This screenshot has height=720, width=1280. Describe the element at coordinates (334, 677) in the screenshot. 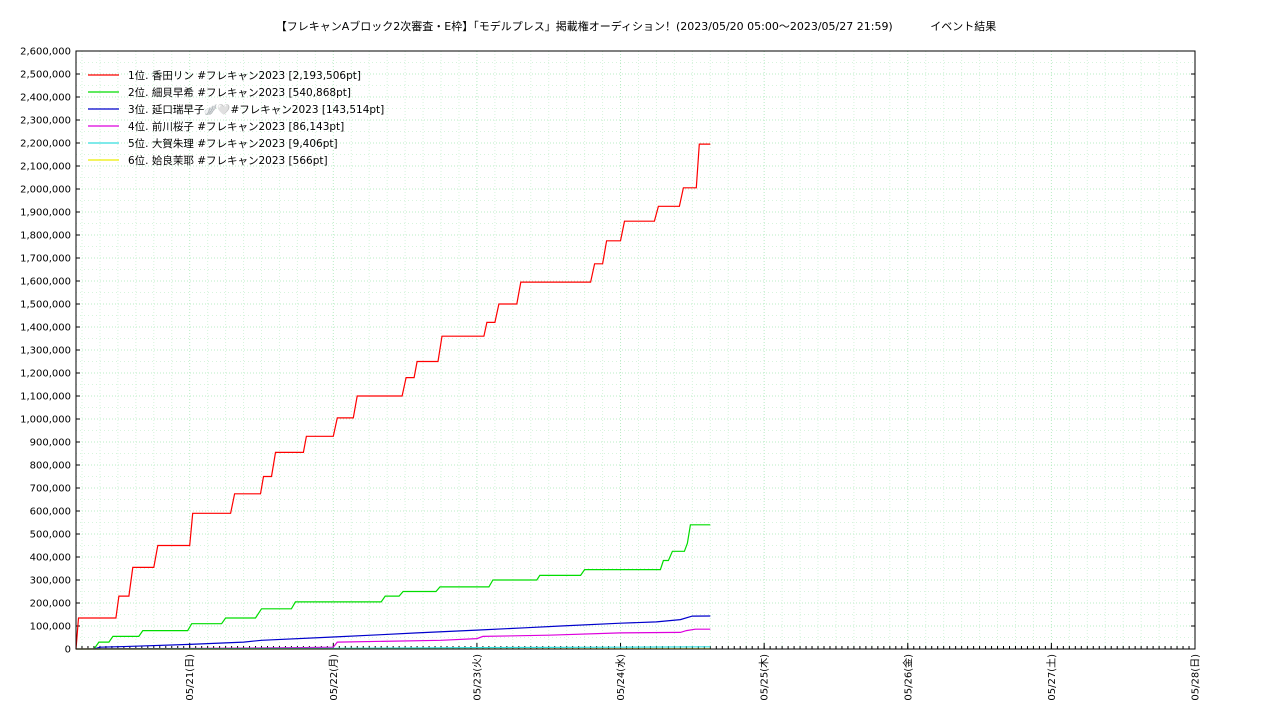

I see `x-tick-label: 05/22(月)` at that location.